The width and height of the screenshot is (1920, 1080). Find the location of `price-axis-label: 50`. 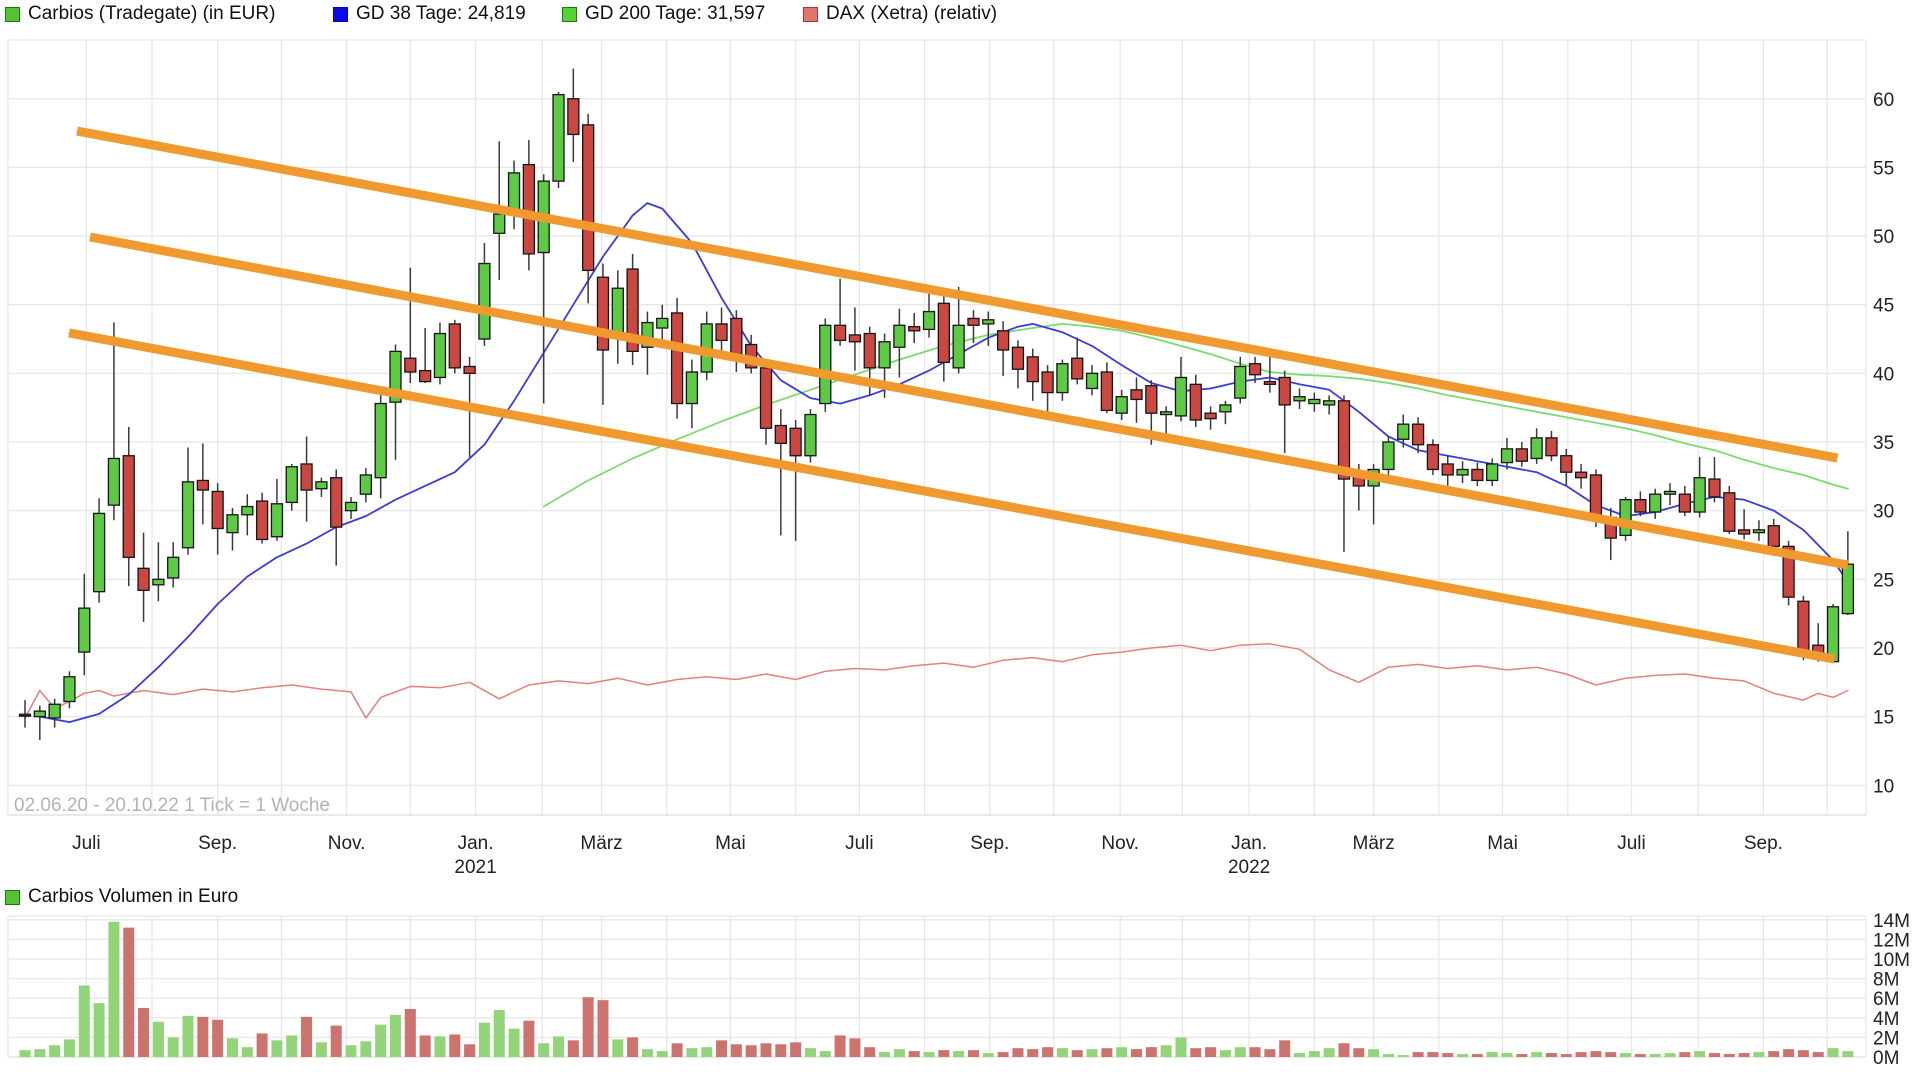

price-axis-label: 50 is located at coordinates (1883, 237).